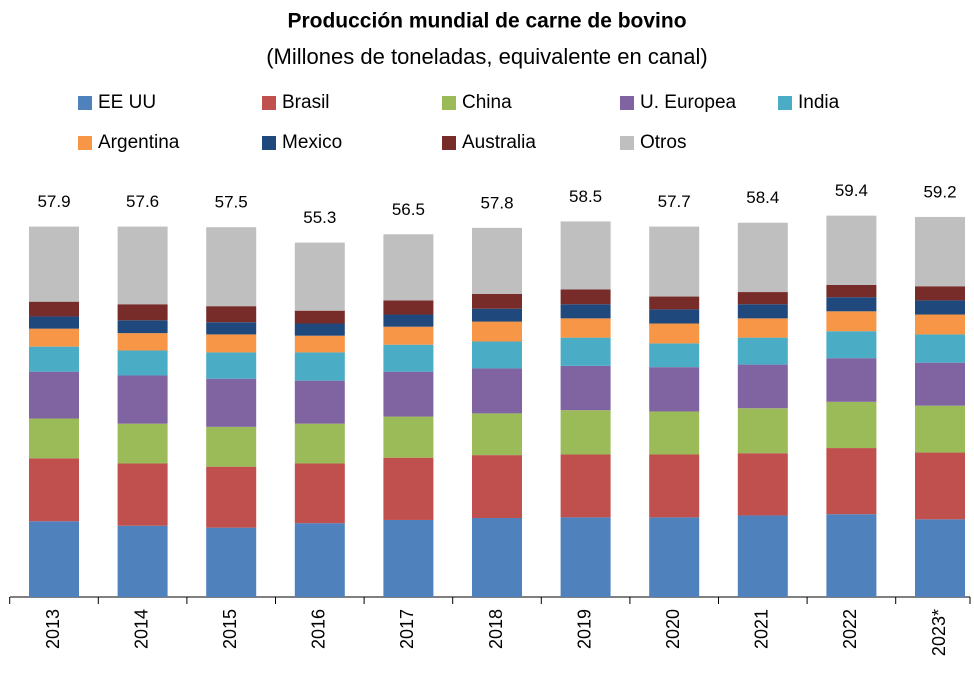 This screenshot has width=974, height=676. Describe the element at coordinates (487, 102) in the screenshot. I see `legend-label: China` at that location.